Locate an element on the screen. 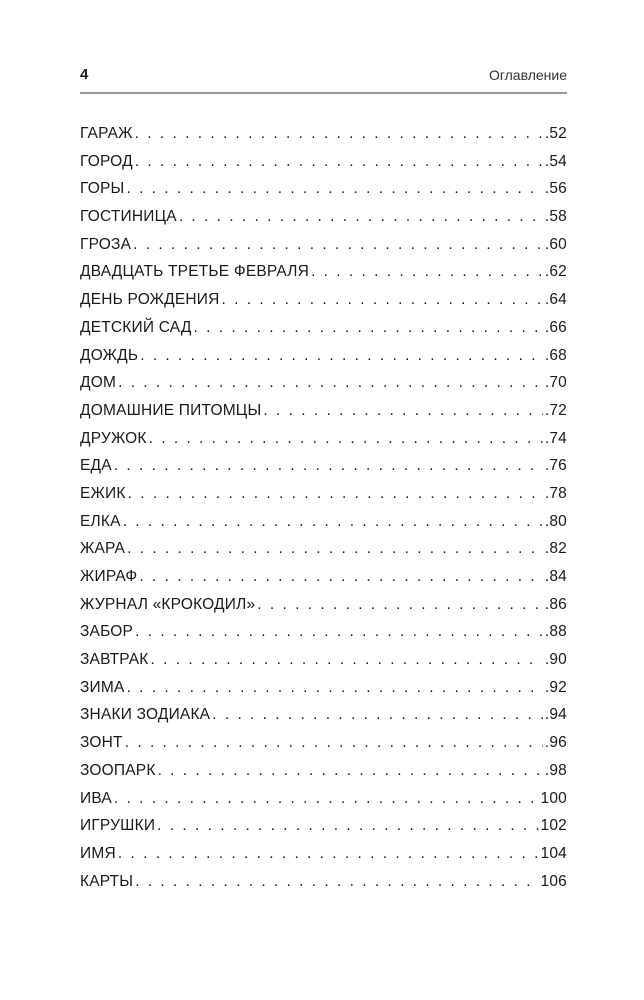  toc-entry-title: КАРТЫ is located at coordinates (107, 881).